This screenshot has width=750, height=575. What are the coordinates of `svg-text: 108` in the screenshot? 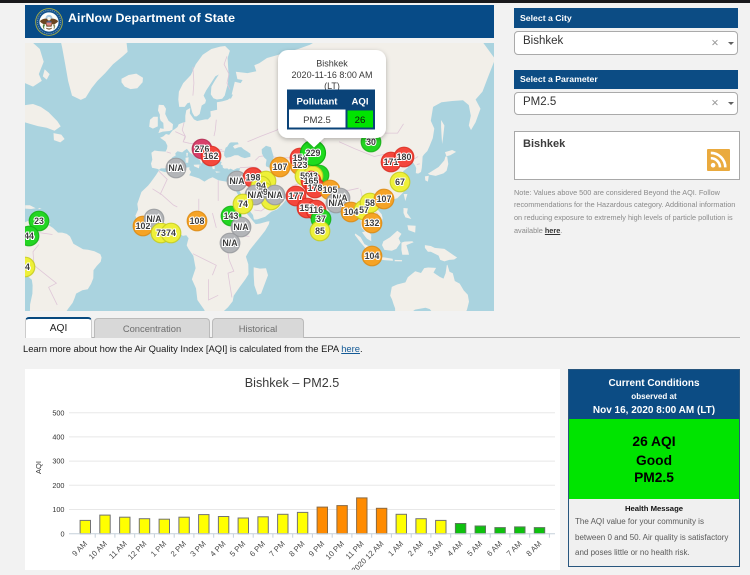 It's located at (197, 221).